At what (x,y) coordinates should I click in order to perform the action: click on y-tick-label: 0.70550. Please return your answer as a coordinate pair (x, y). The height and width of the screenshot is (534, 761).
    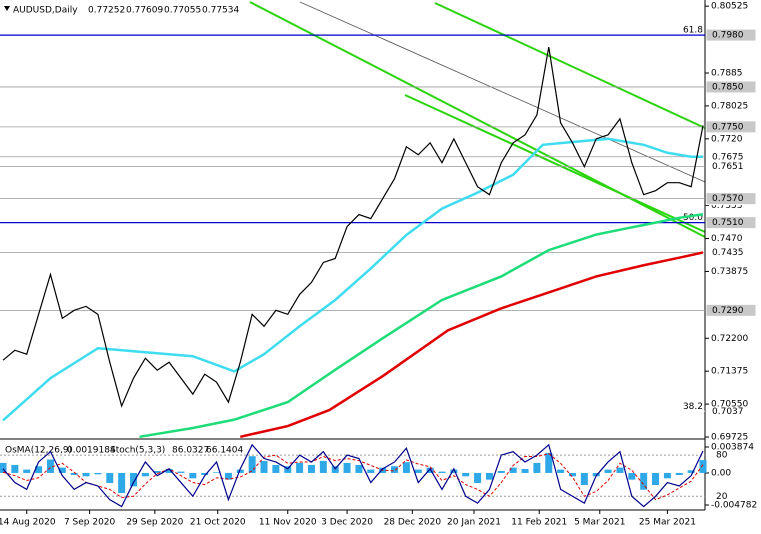
    Looking at the image, I should click on (729, 405).